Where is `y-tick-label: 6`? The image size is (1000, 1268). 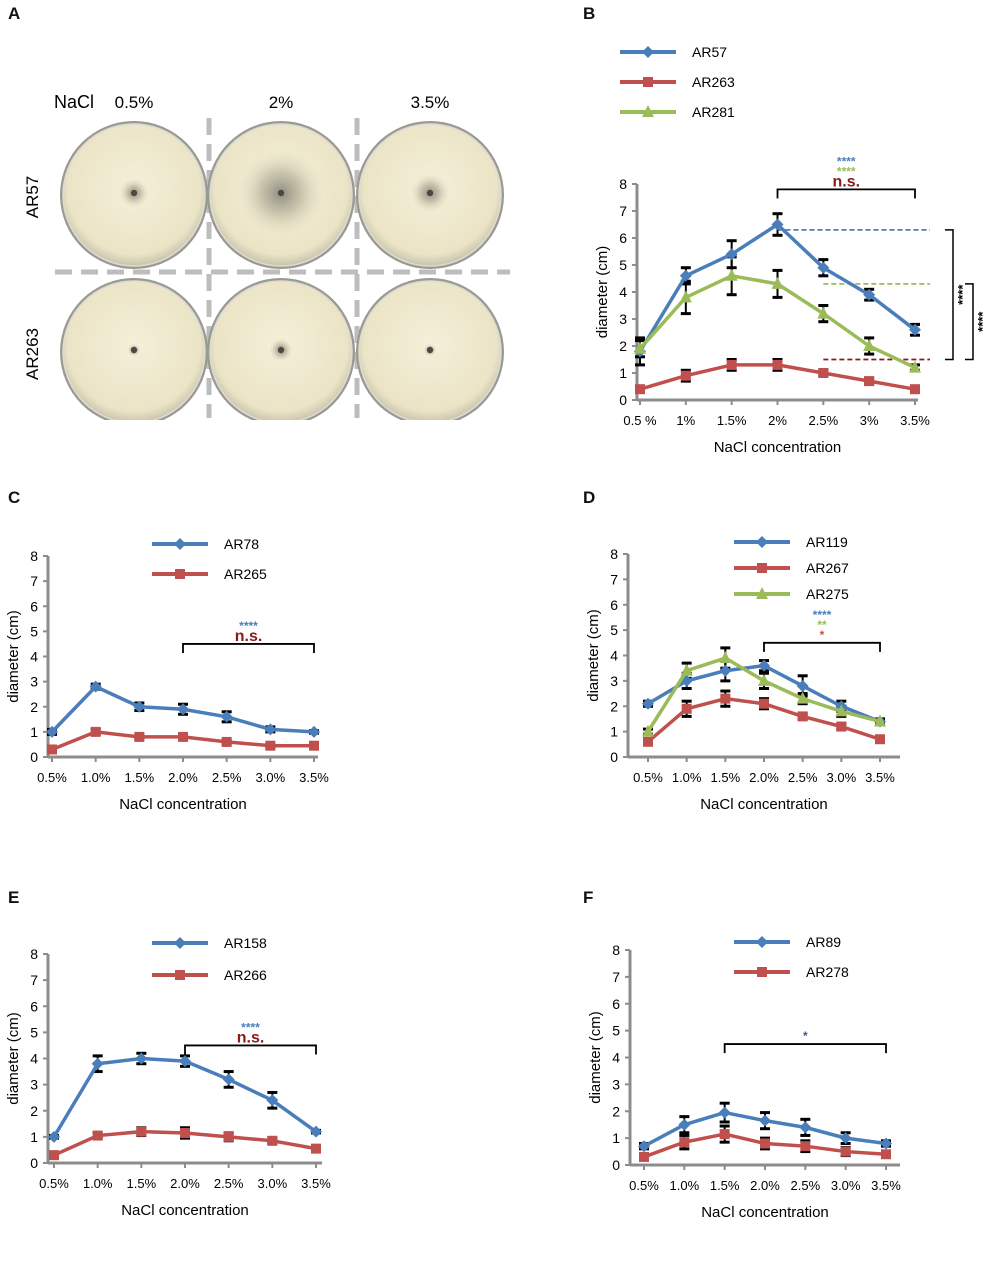 y-tick-label: 6 is located at coordinates (614, 605).